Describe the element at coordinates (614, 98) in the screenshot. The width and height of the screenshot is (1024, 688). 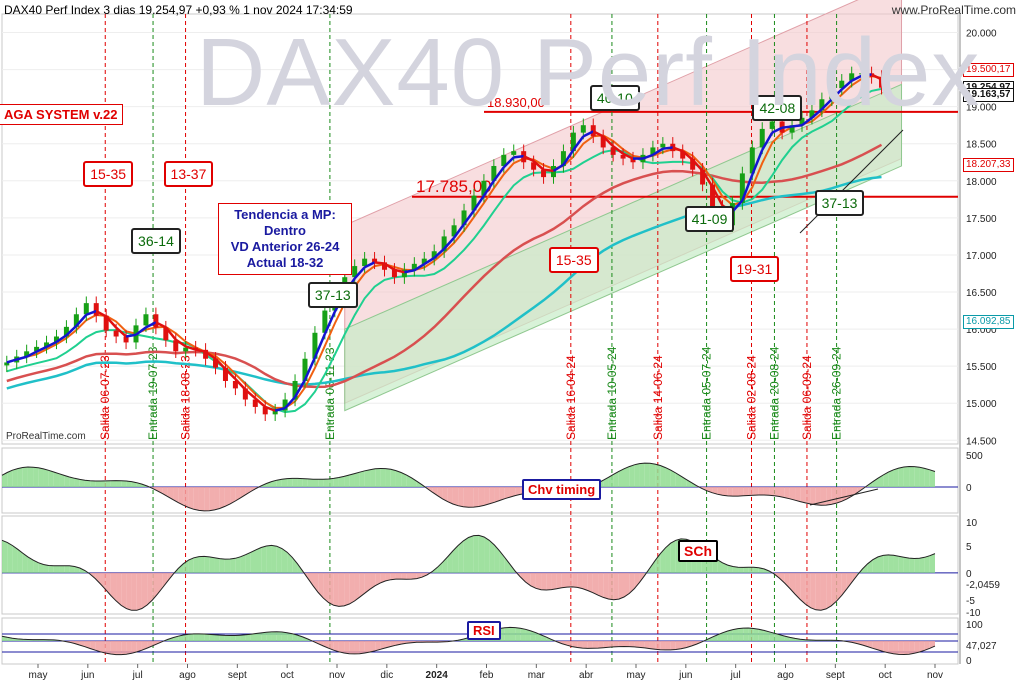
I see `signal-box: 40-10` at that location.